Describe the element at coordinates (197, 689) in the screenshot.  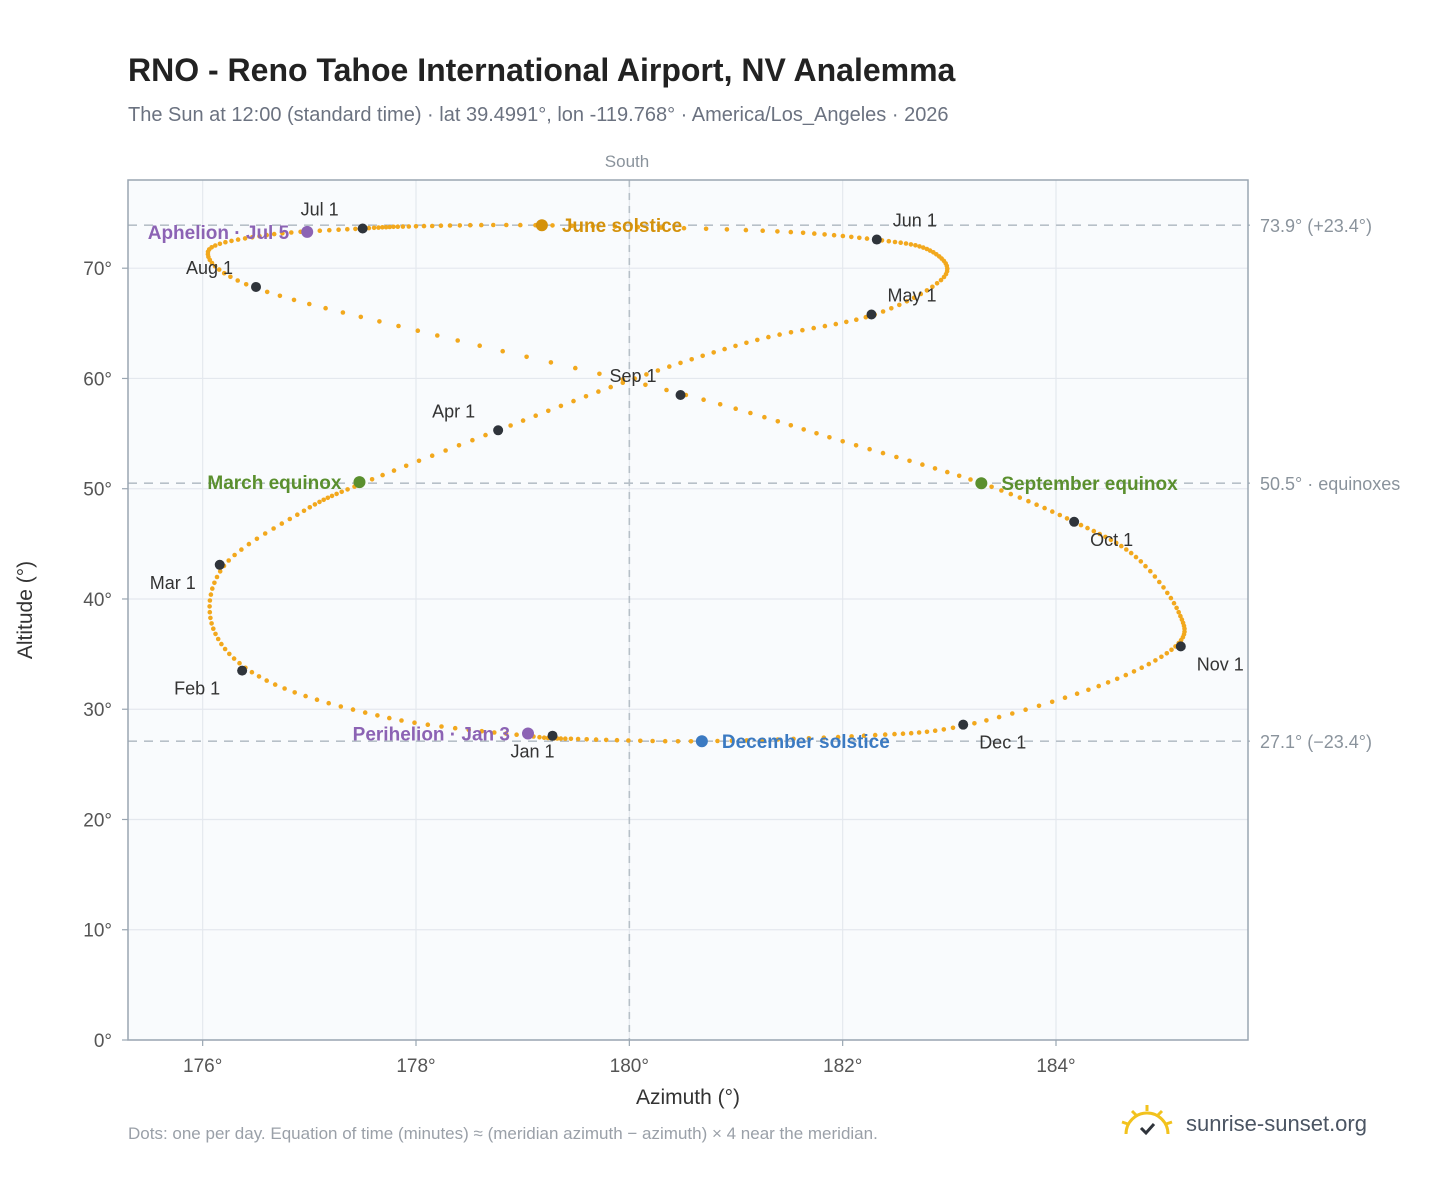
I see `month-label: Feb 1` at that location.